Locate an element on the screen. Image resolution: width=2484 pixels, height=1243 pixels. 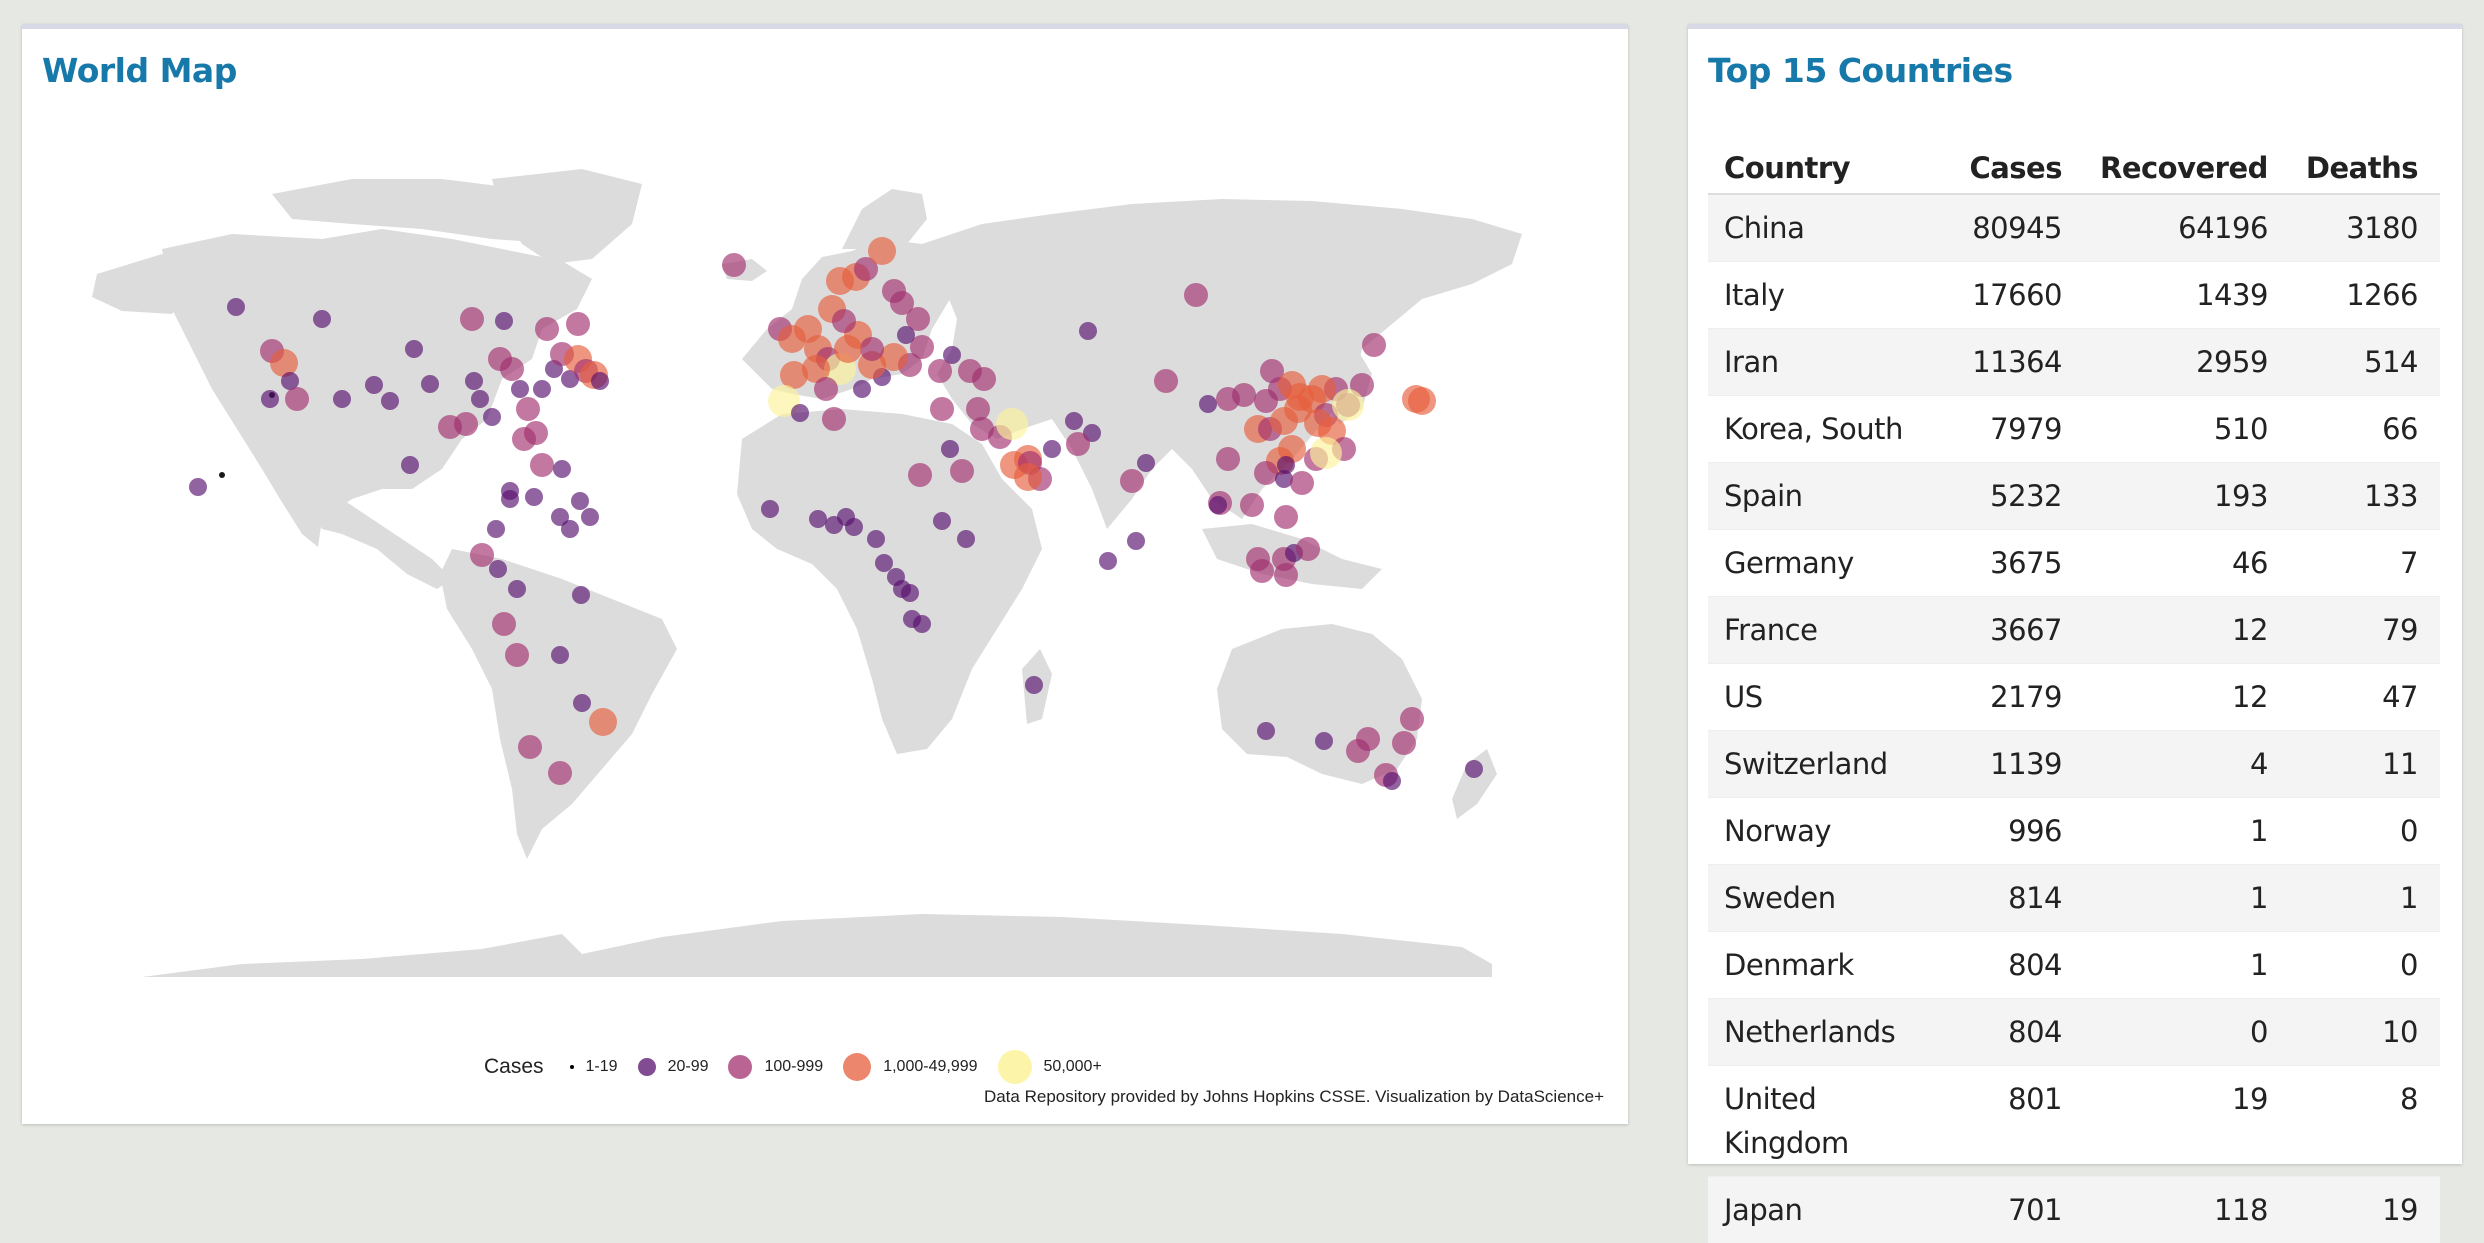
column-header-cases: Cases is located at coordinates (2018, 166).